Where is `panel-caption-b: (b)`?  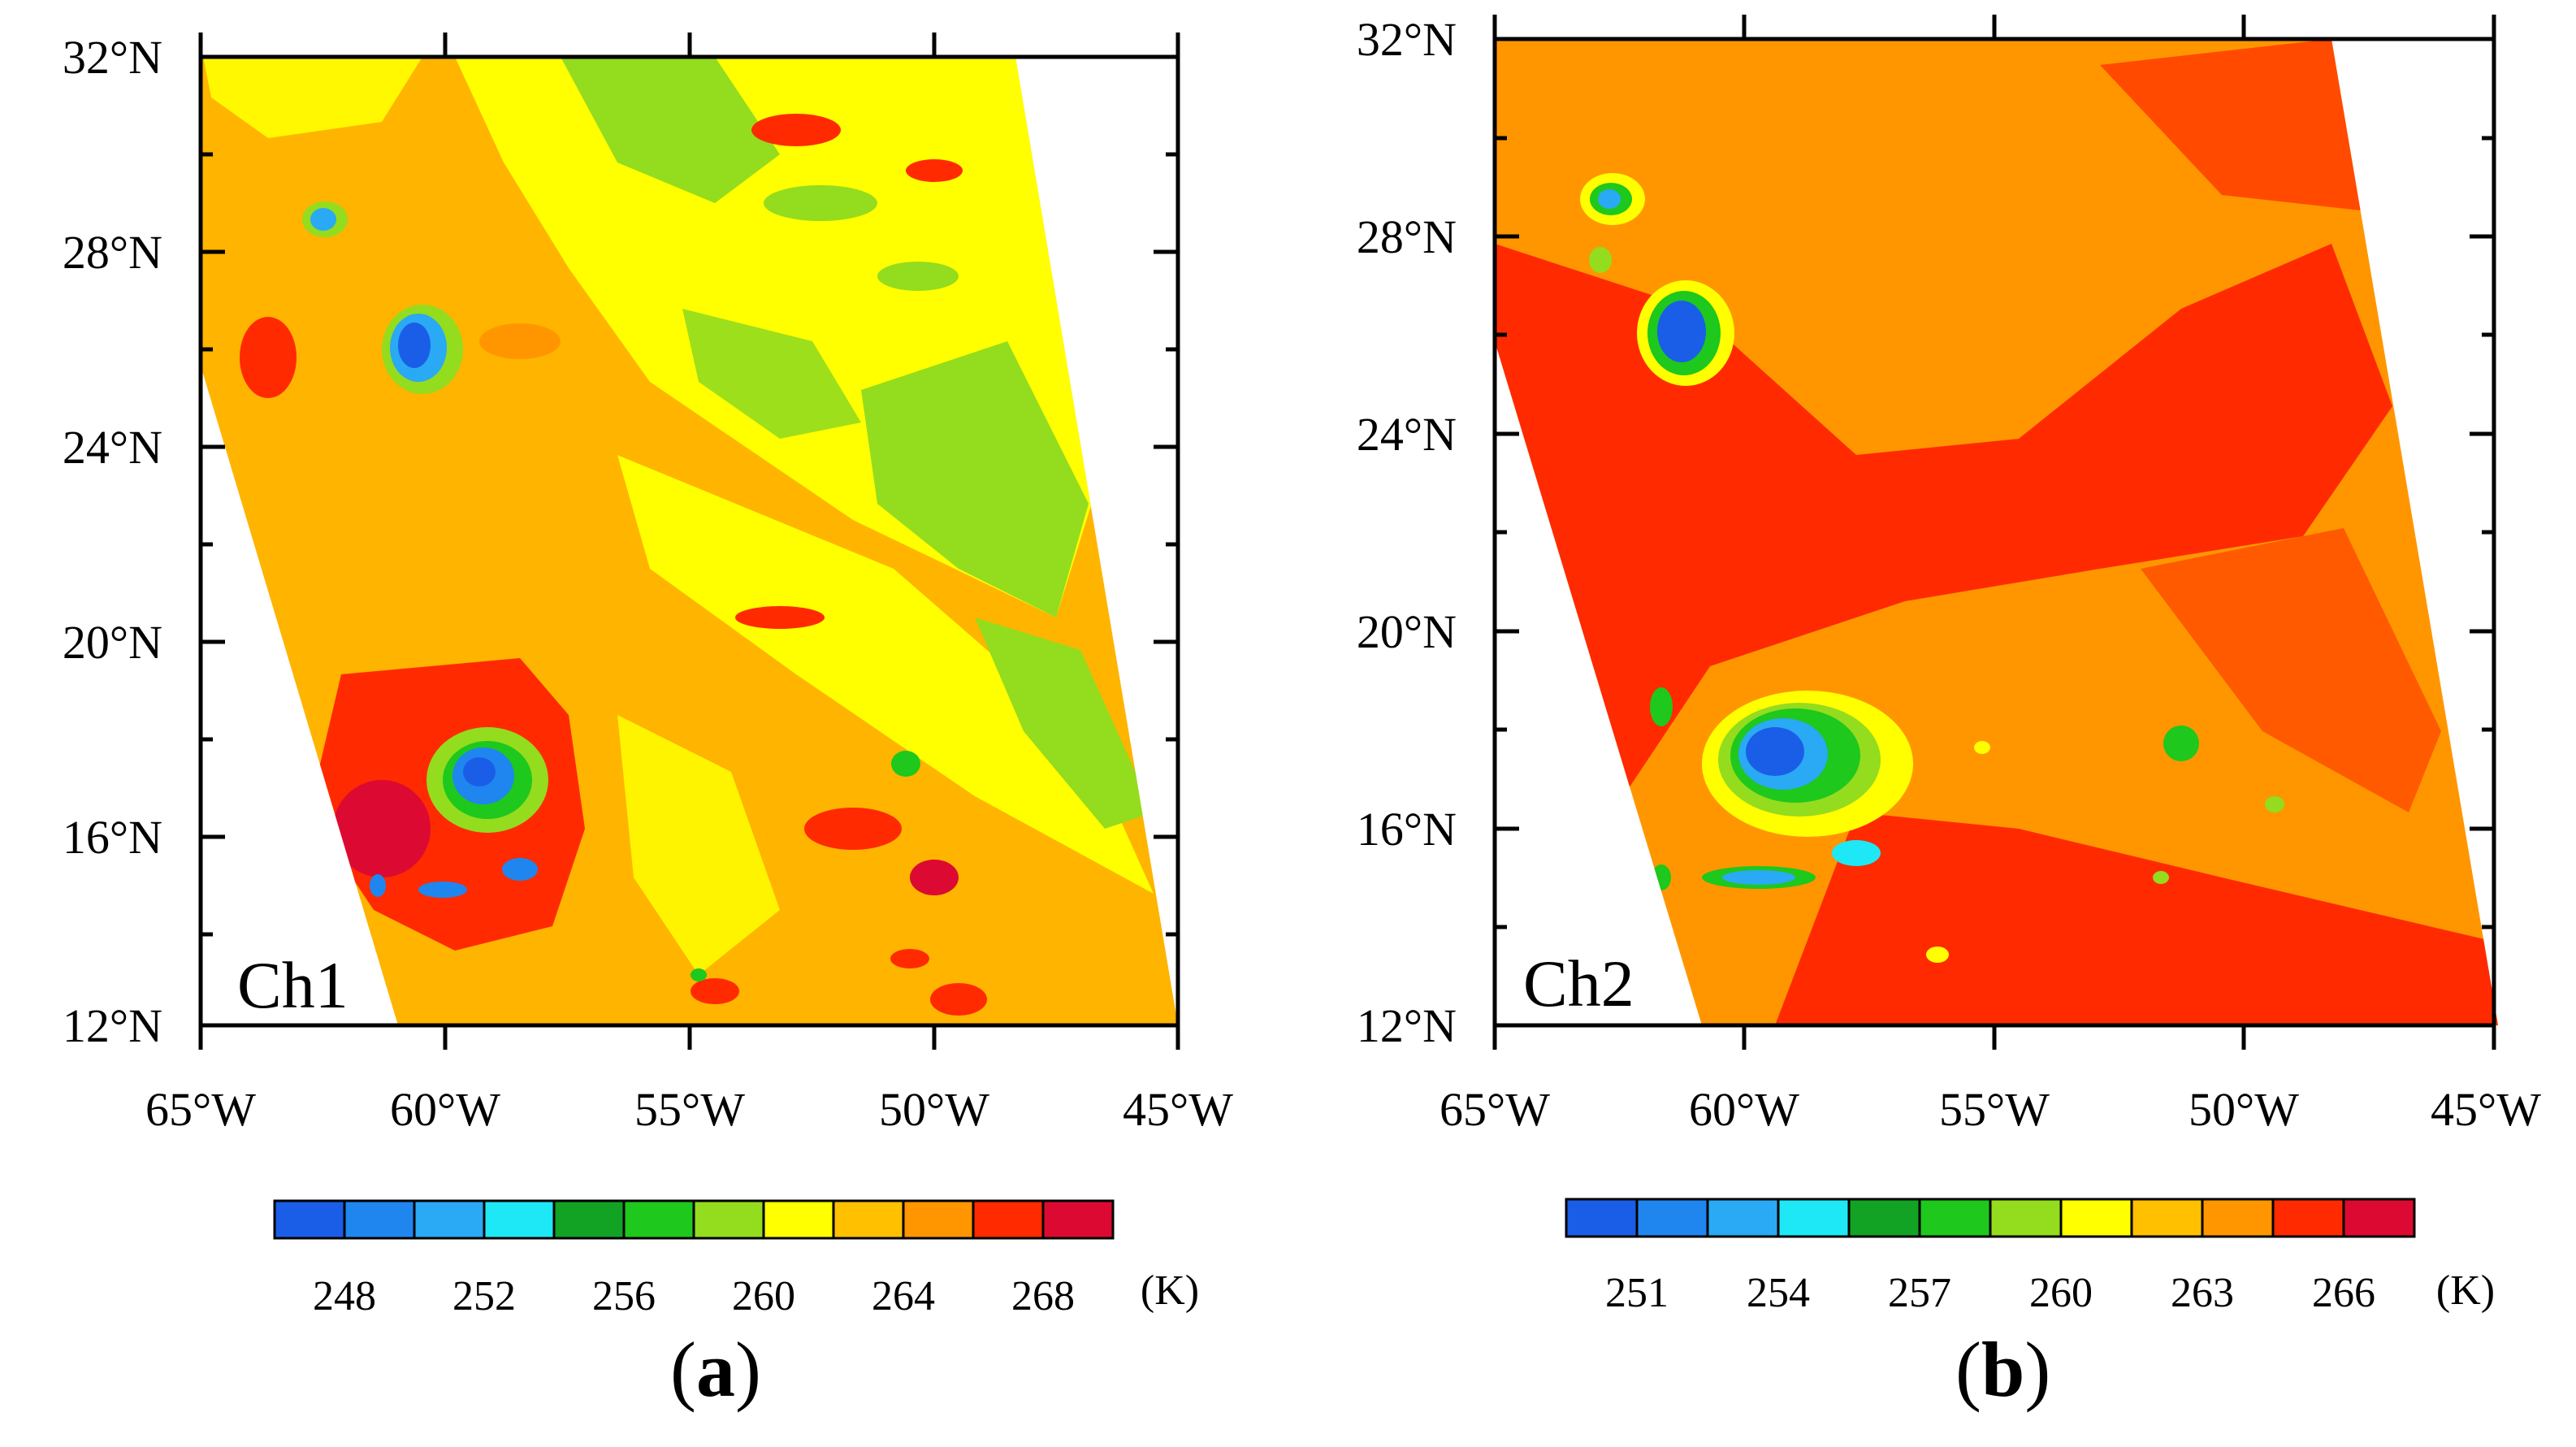
panel-caption-b: (b) is located at coordinates (2003, 1369).